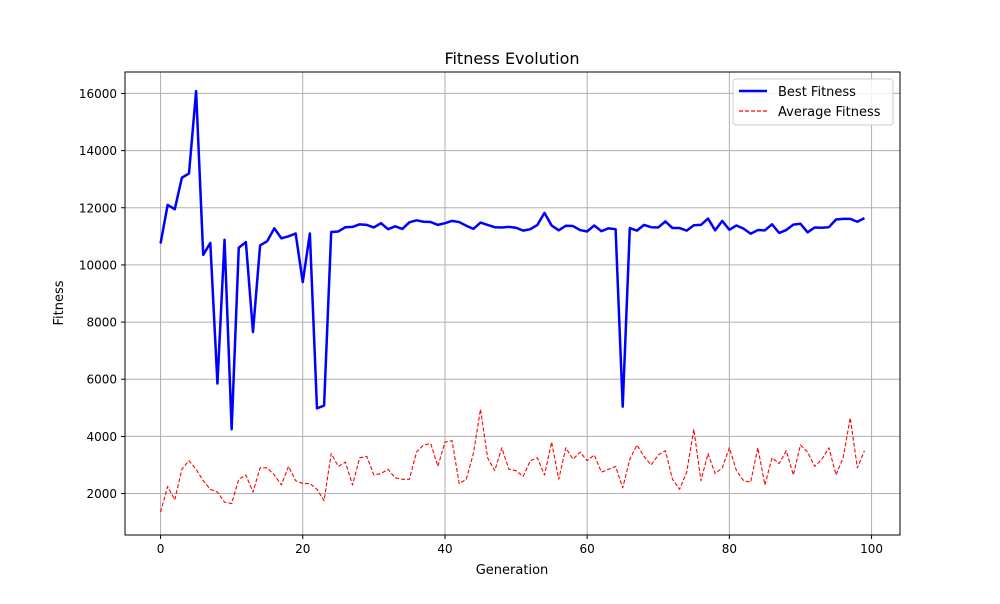 This screenshot has width=1000, height=604. I want to click on series-line-average-fitness, so click(512, 460).